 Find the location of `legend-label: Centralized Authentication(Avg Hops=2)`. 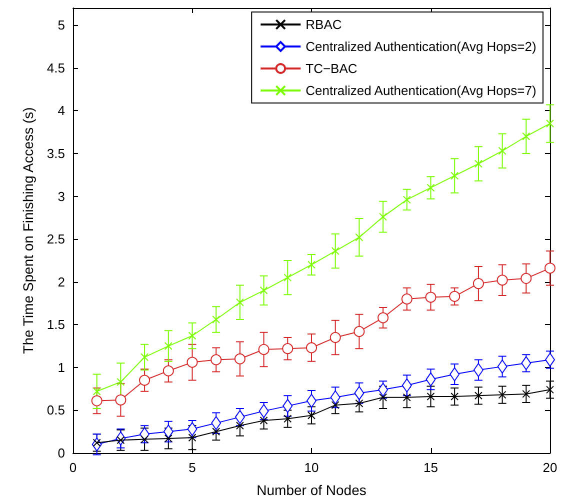

legend-label: Centralized Authentication(Avg Hops=2) is located at coordinates (421, 46).